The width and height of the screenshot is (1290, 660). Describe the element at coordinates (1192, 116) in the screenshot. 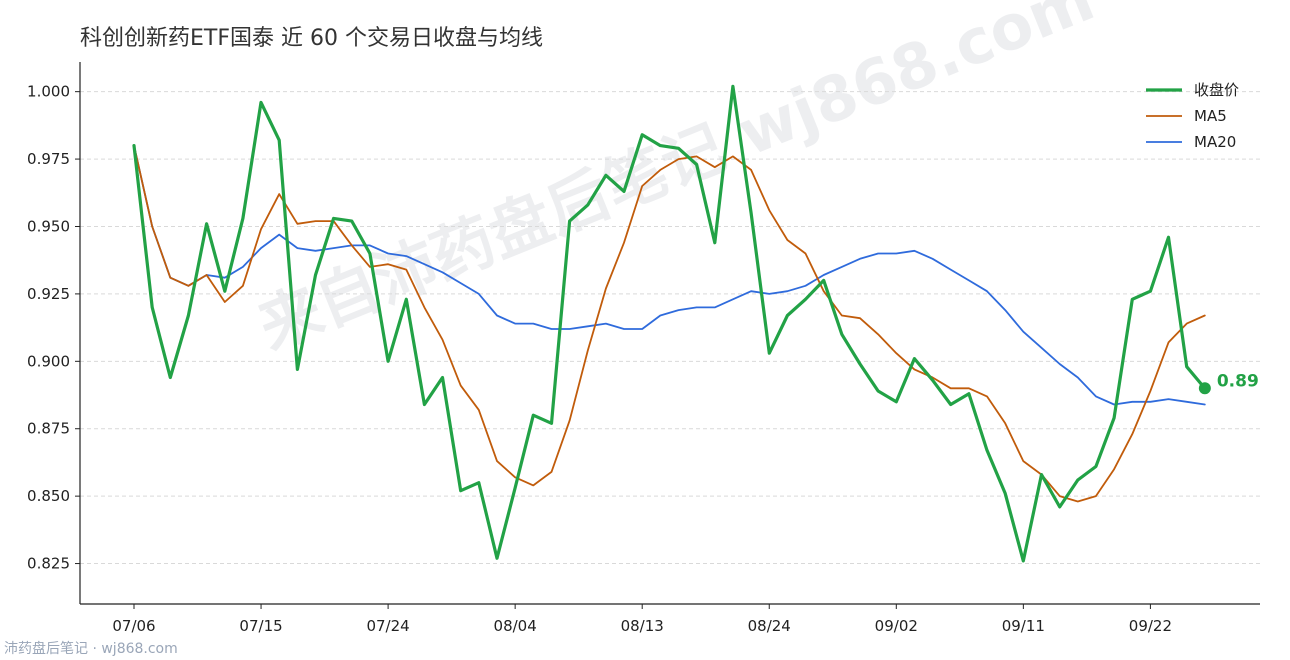

I see `legend: 收盘价 MA5 MA20` at that location.